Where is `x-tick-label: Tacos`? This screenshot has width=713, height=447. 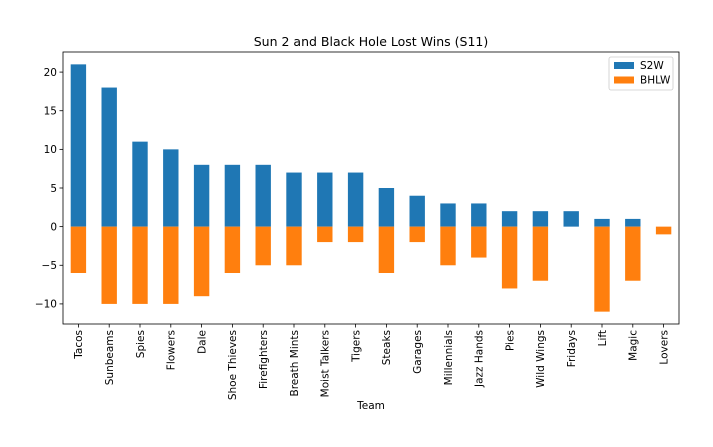 x-tick-label: Tacos is located at coordinates (79, 345).